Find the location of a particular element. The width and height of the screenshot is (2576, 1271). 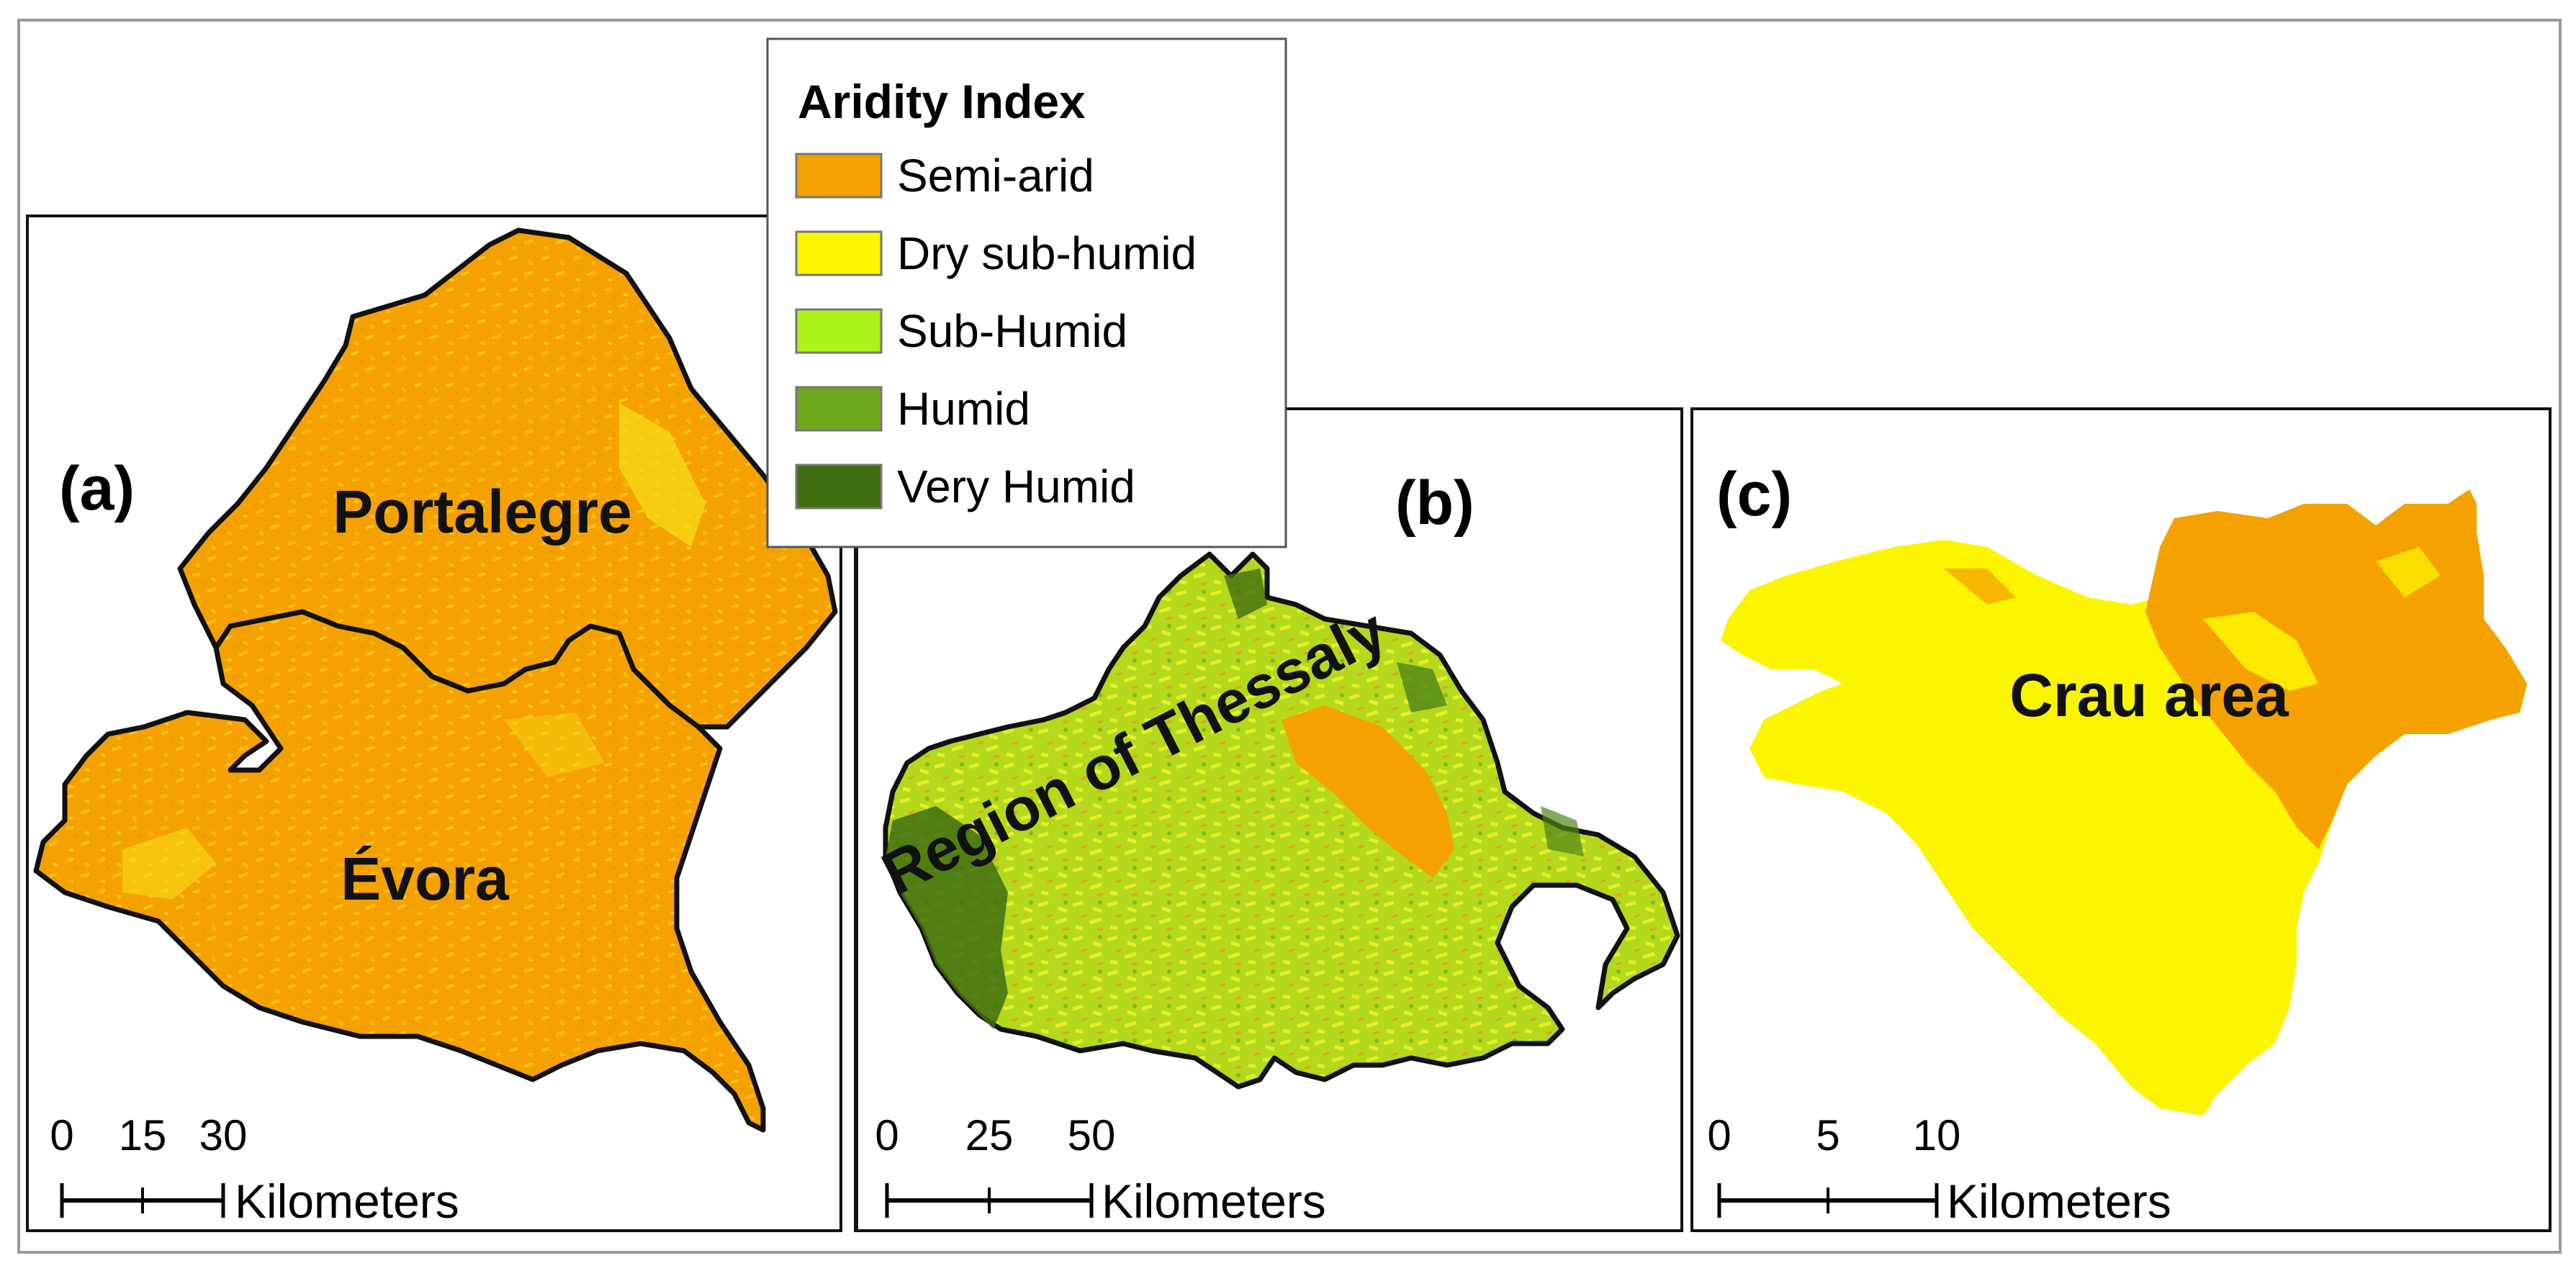

crau-label: Crau area is located at coordinates (2149, 695).